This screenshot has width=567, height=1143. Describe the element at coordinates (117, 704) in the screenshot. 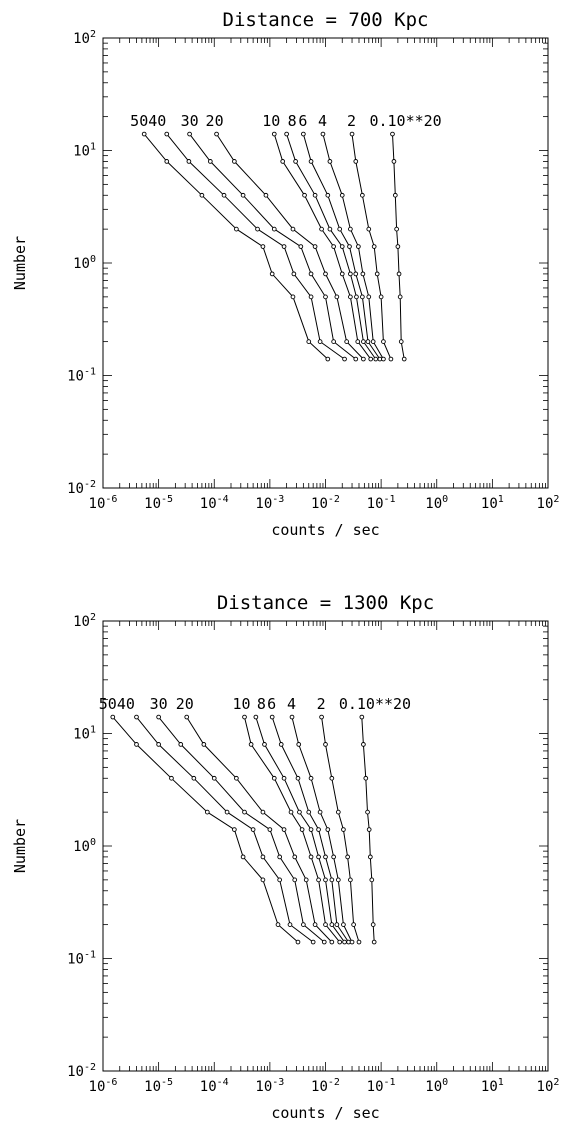

I see `curve-label: 5040` at that location.